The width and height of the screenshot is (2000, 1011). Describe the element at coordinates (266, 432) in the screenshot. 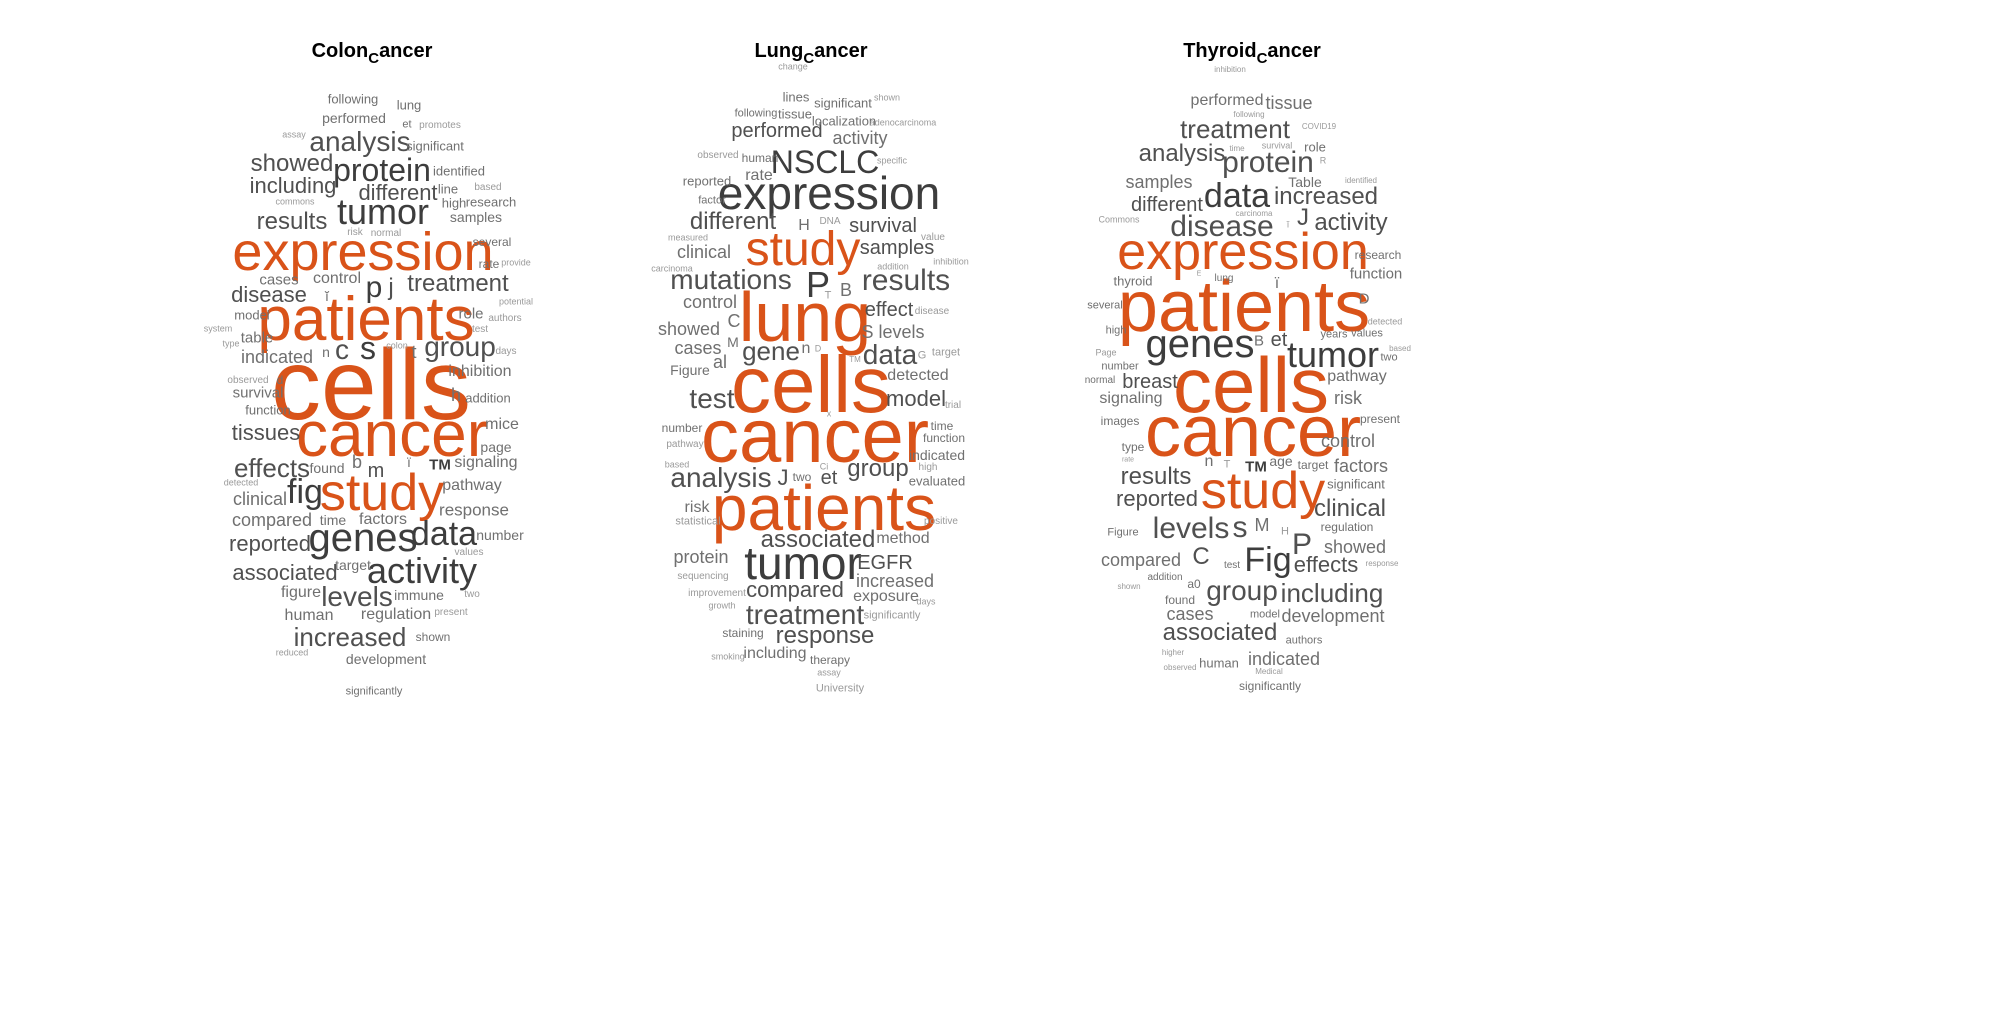

I see `word-tissues: tissues` at that location.